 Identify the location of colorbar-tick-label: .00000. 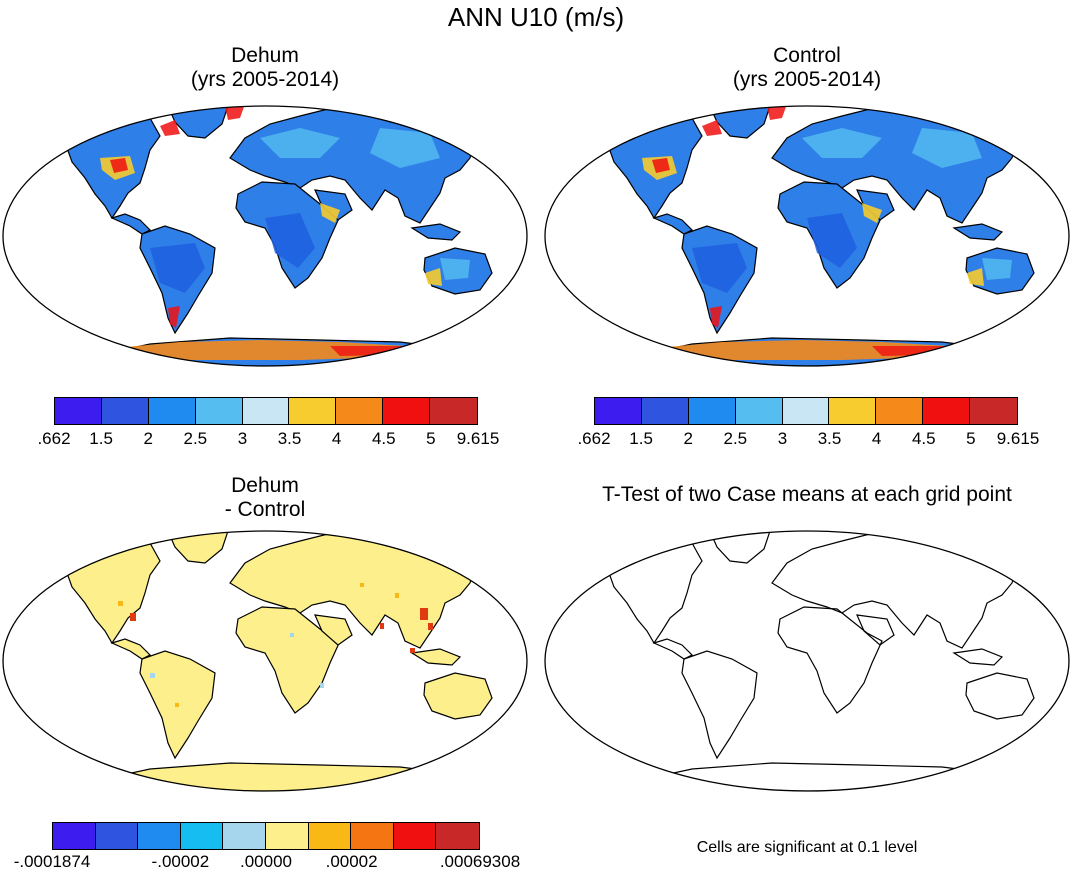
(266, 861).